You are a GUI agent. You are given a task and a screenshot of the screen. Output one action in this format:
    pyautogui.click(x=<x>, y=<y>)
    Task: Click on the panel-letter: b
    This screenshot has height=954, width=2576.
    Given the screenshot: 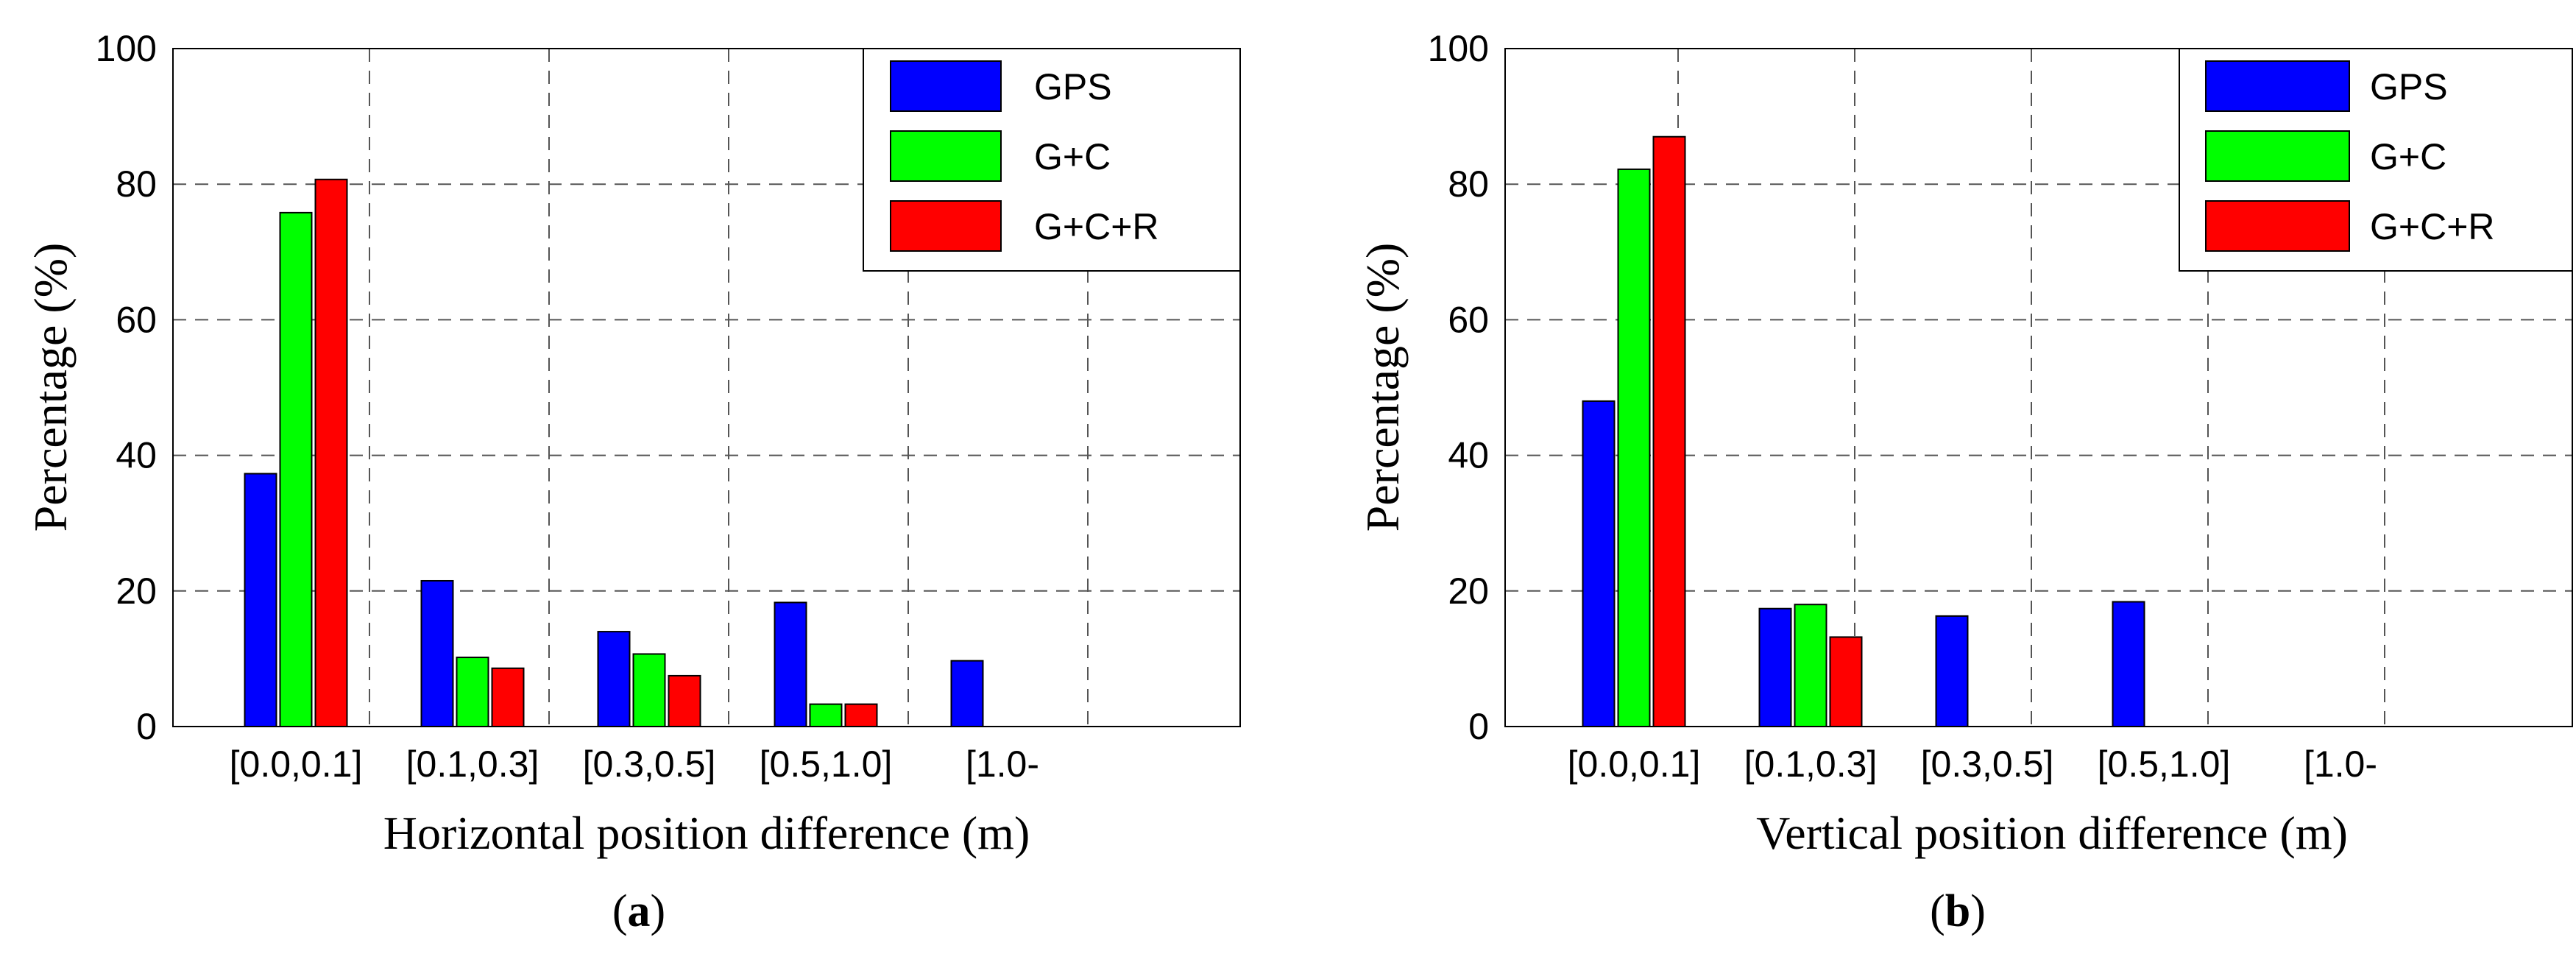 What is the action you would take?
    pyautogui.click(x=1957, y=911)
    